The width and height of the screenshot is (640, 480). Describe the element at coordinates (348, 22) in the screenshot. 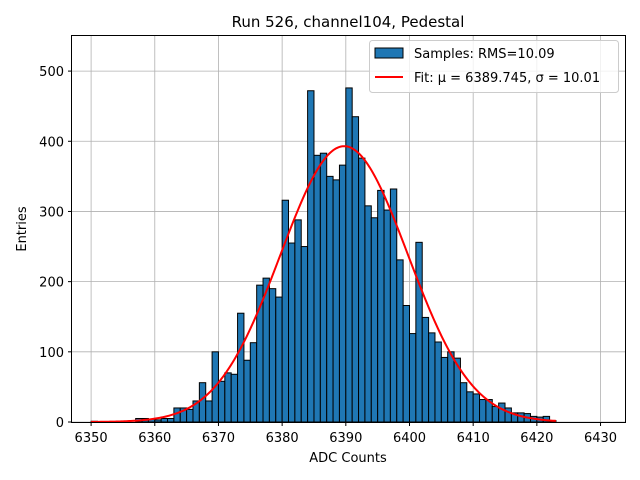

I see `chart-title: Run 526, channel104, Pedestal` at that location.